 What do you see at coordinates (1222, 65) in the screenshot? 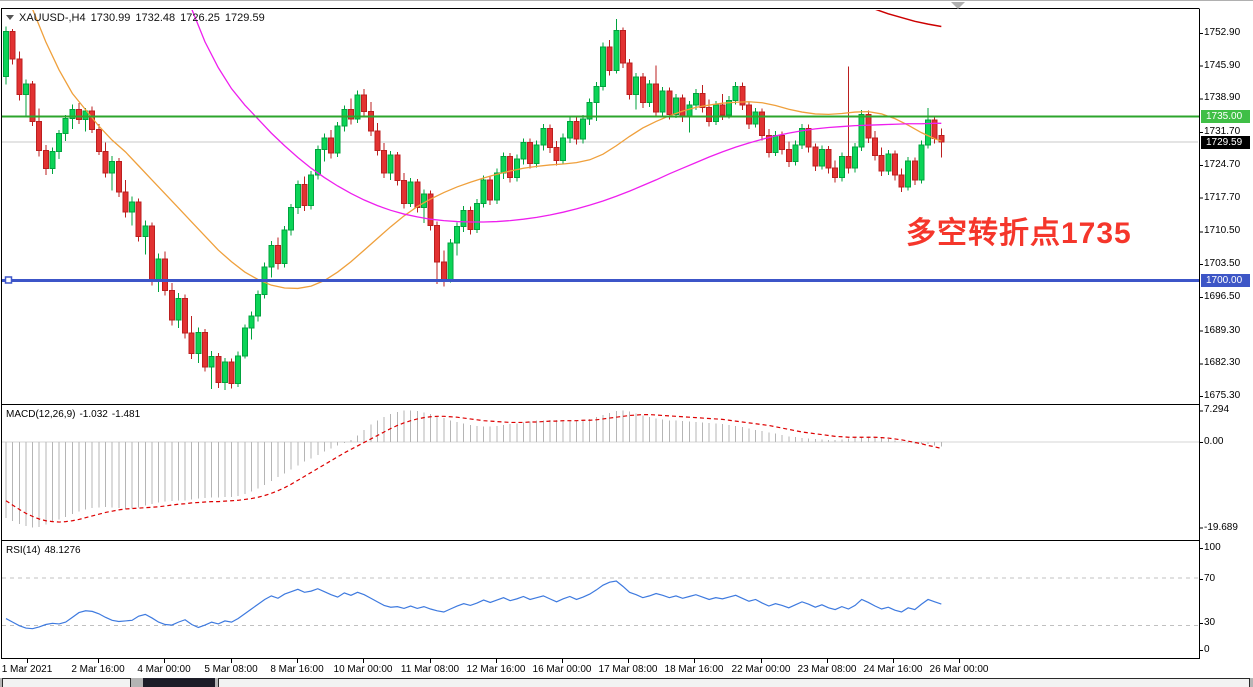
I see `price-axis-label: 1745.90` at bounding box center [1222, 65].